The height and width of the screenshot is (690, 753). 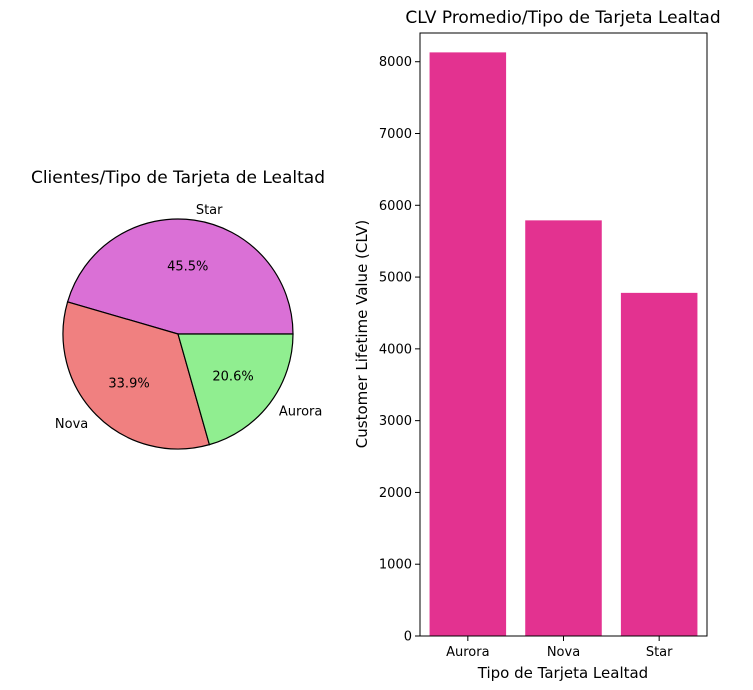 I want to click on bar-nova, so click(x=563, y=428).